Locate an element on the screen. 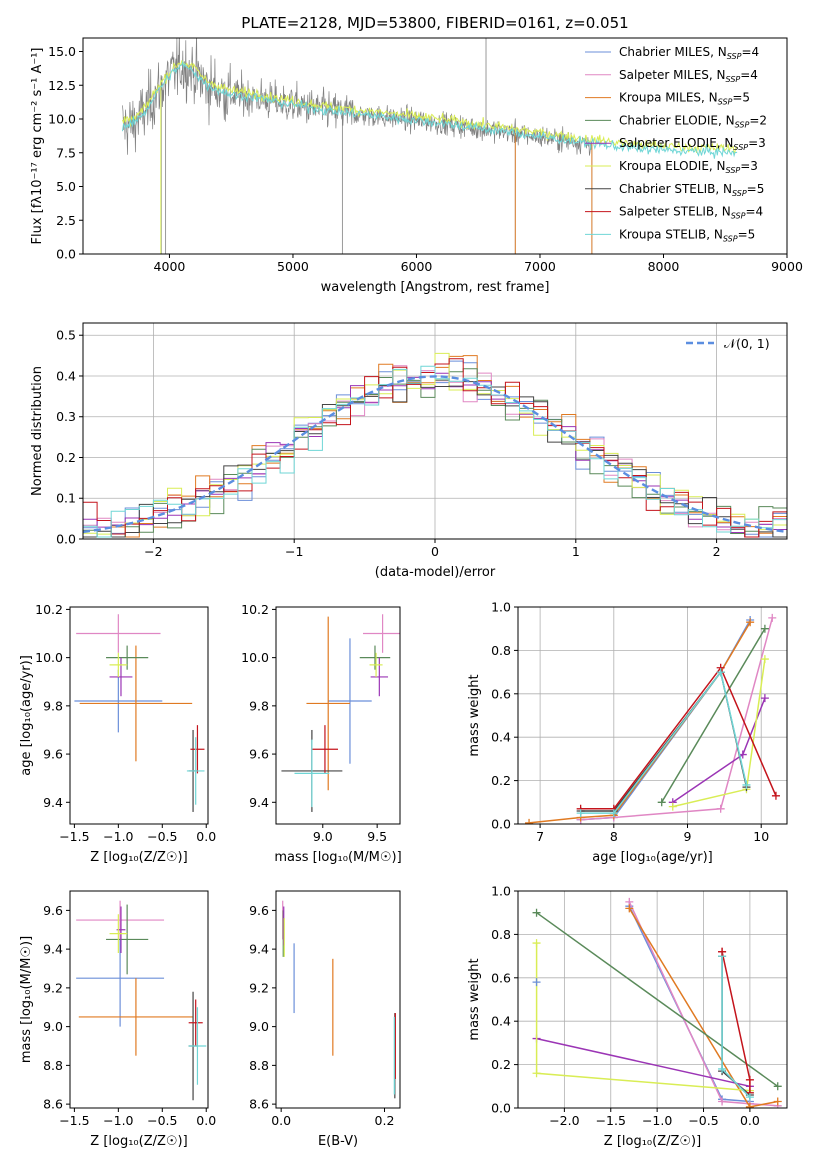  legend-label: 𝒩(0, 1) is located at coordinates (747, 343).